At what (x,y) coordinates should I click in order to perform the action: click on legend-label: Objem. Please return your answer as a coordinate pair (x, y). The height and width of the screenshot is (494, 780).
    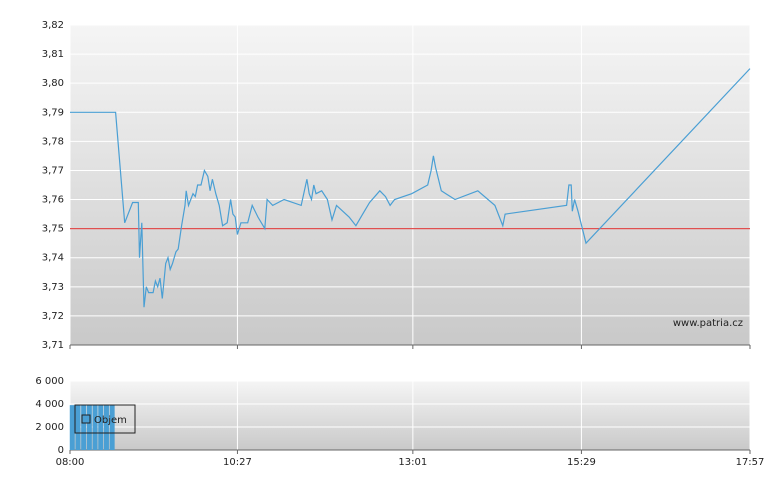
    Looking at the image, I should click on (110, 420).